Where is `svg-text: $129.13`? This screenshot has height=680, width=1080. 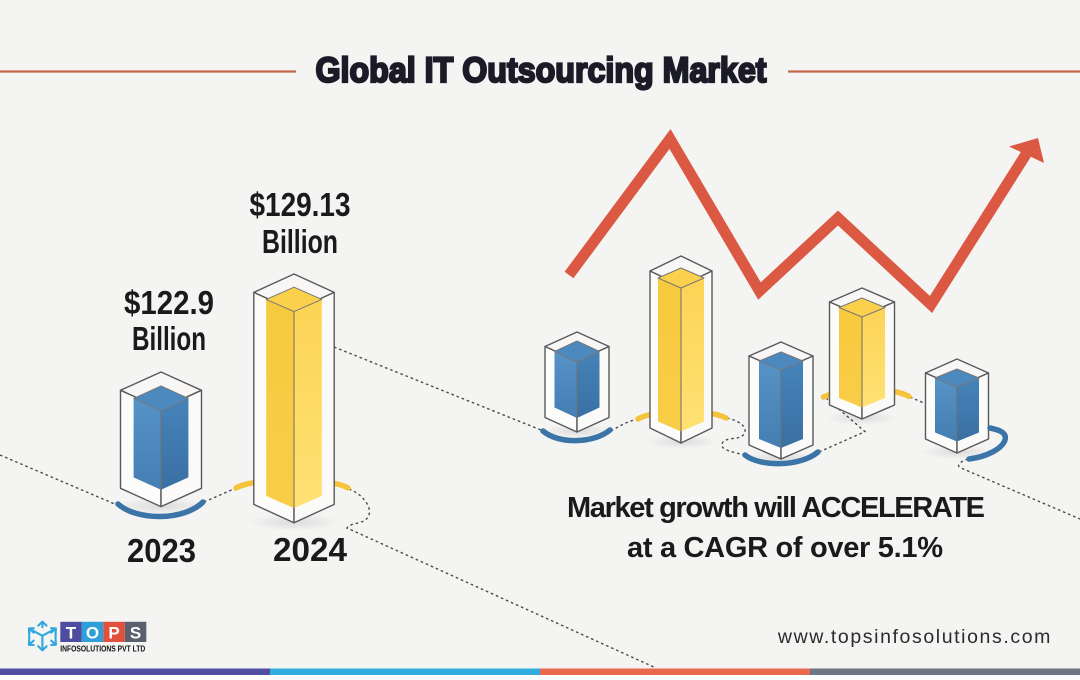 svg-text: $129.13 is located at coordinates (300, 204).